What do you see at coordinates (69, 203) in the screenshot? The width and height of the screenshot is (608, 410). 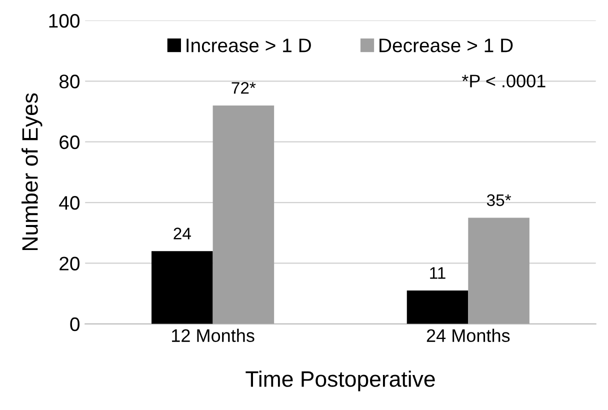 I see `y-tick-label: 40` at bounding box center [69, 203].